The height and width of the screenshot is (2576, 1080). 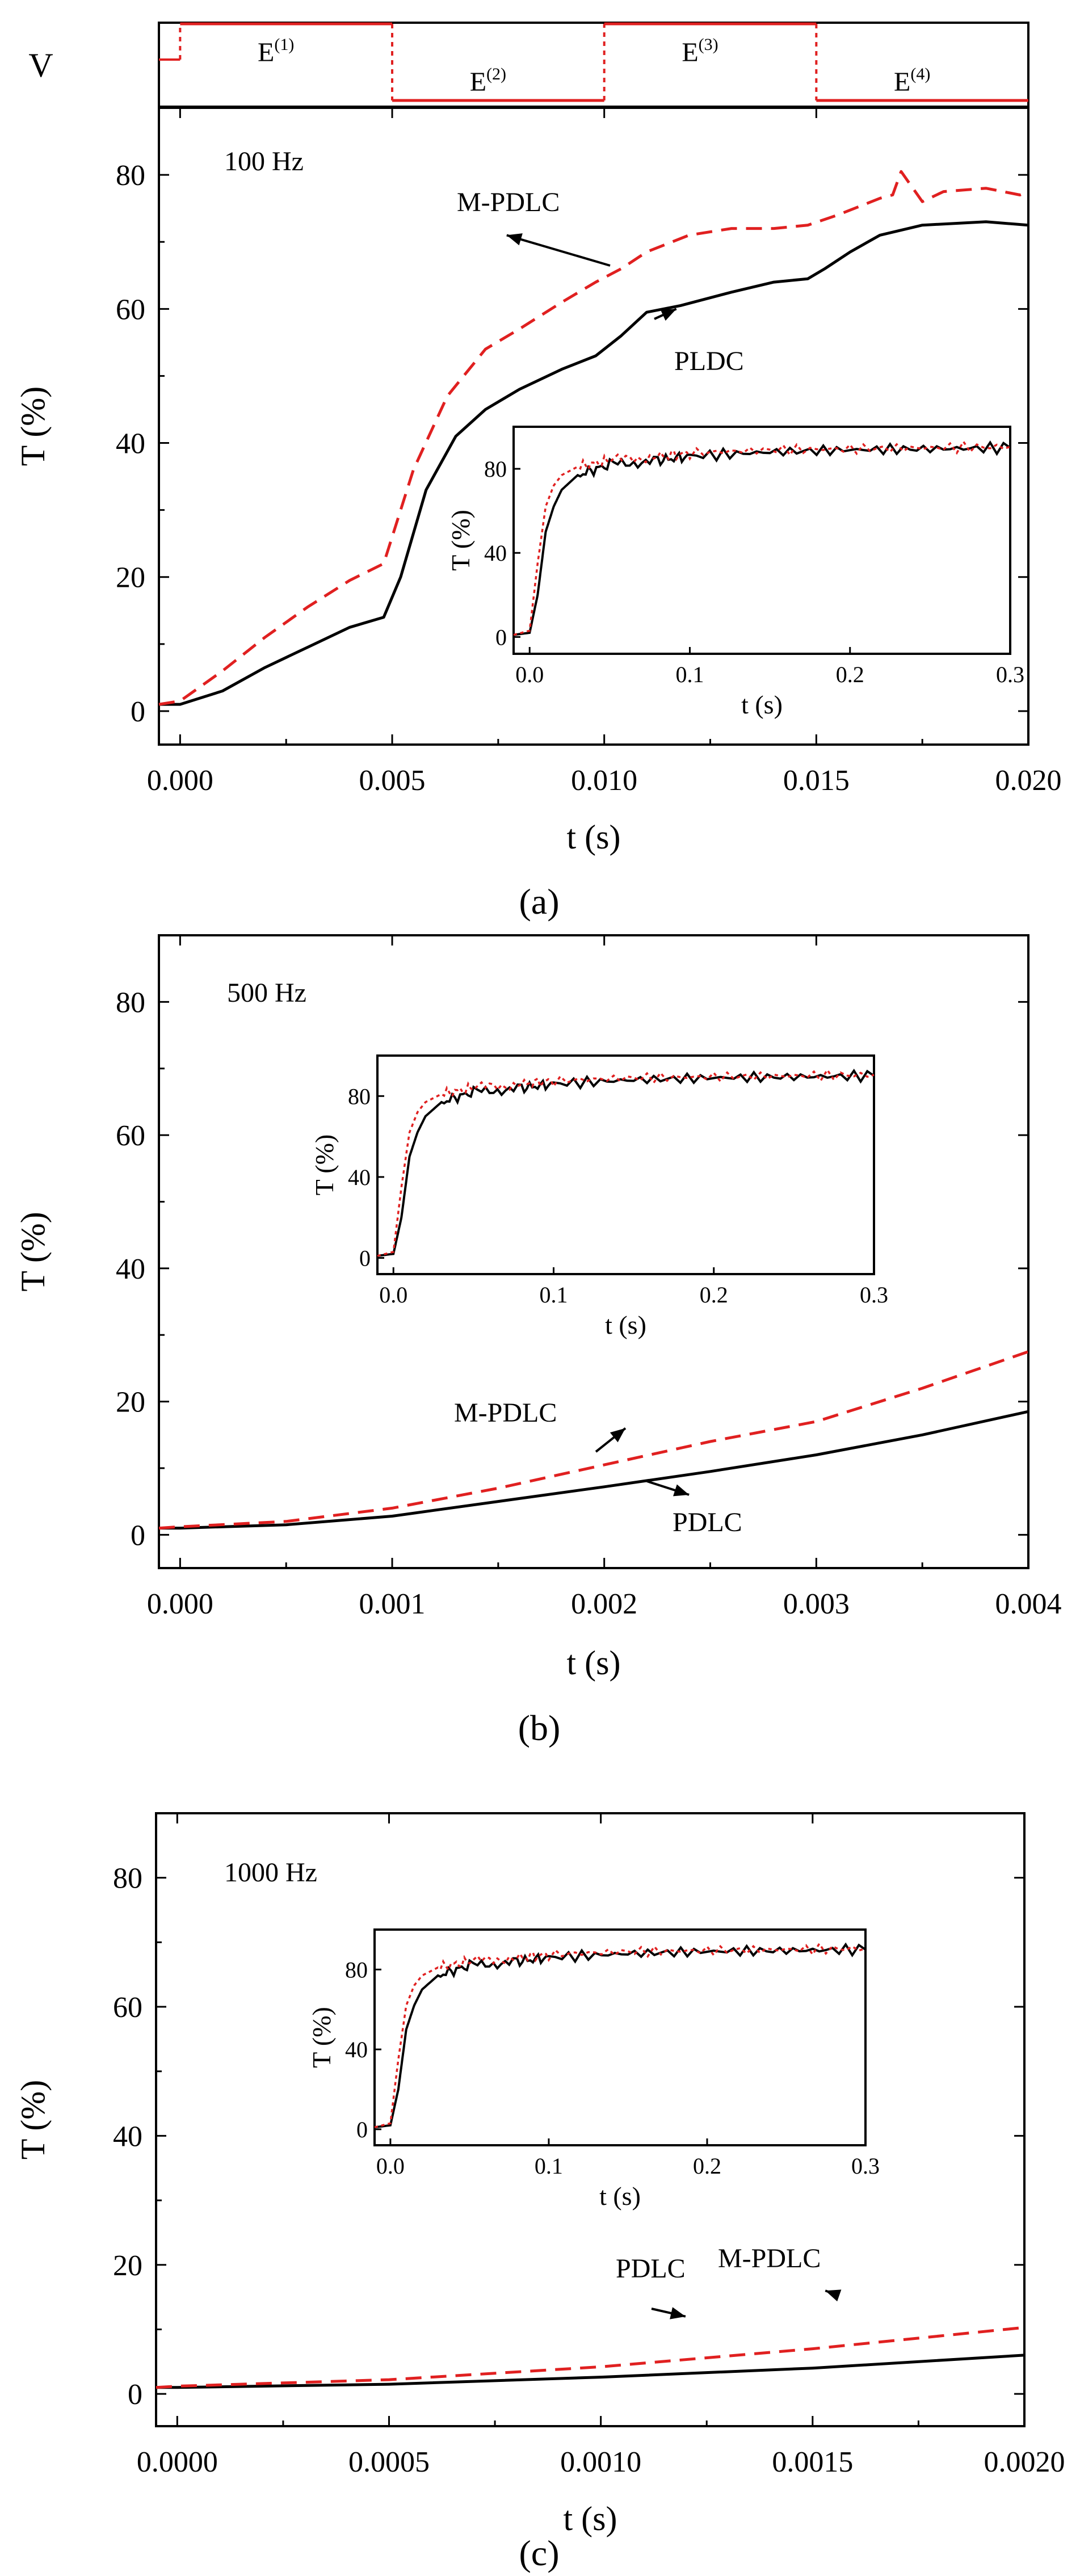 I want to click on frequency-label: 1000 Hz, so click(x=270, y=1873).